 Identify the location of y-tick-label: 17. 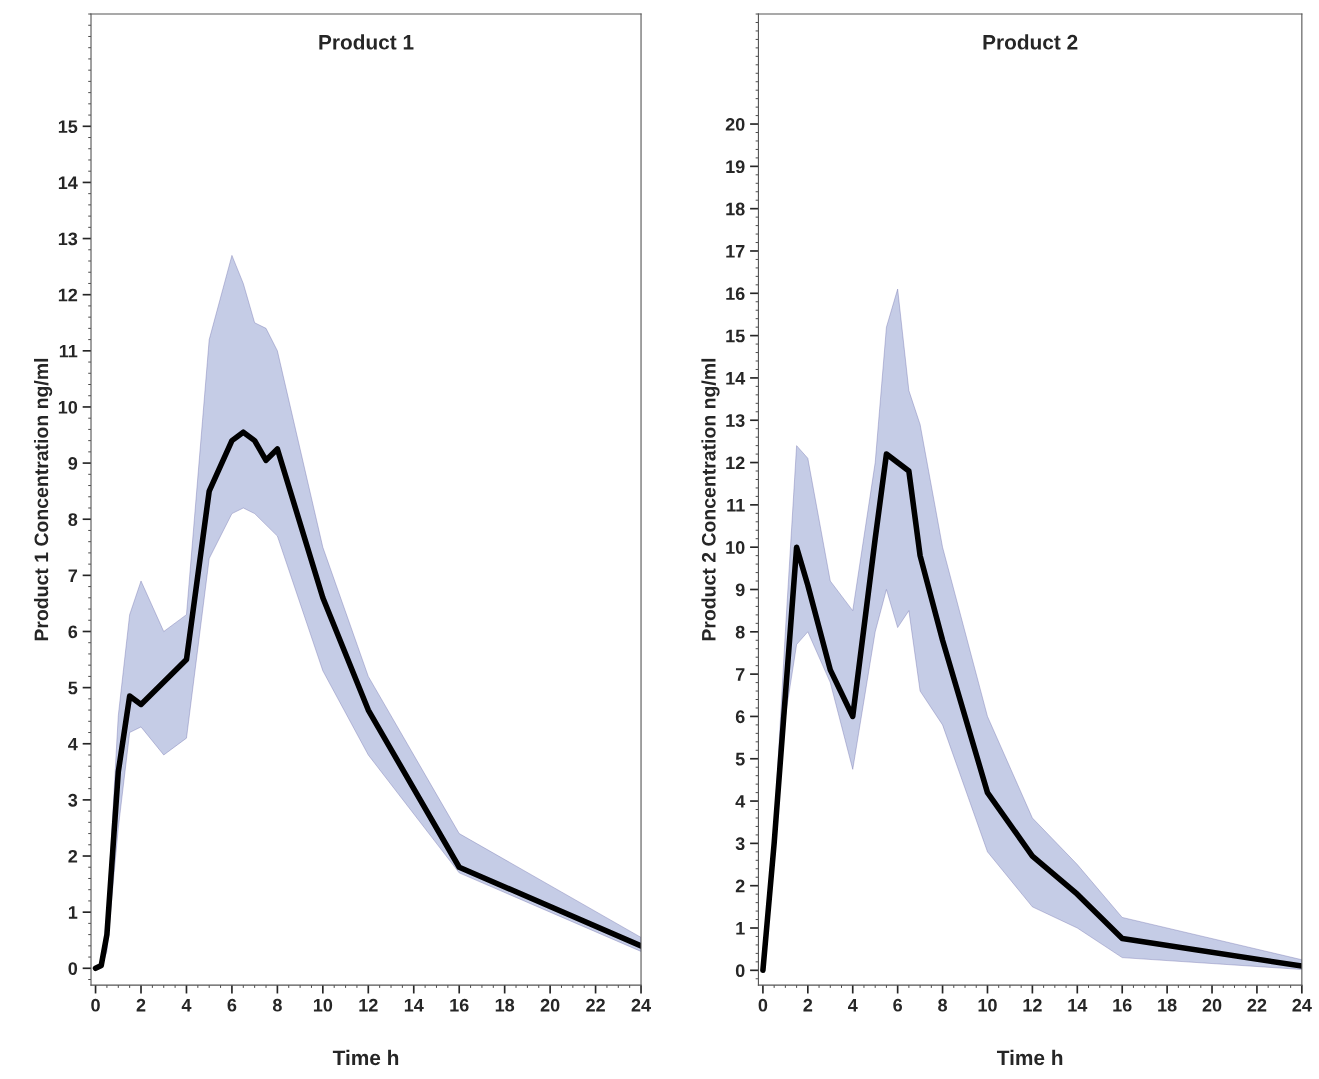
(735, 251).